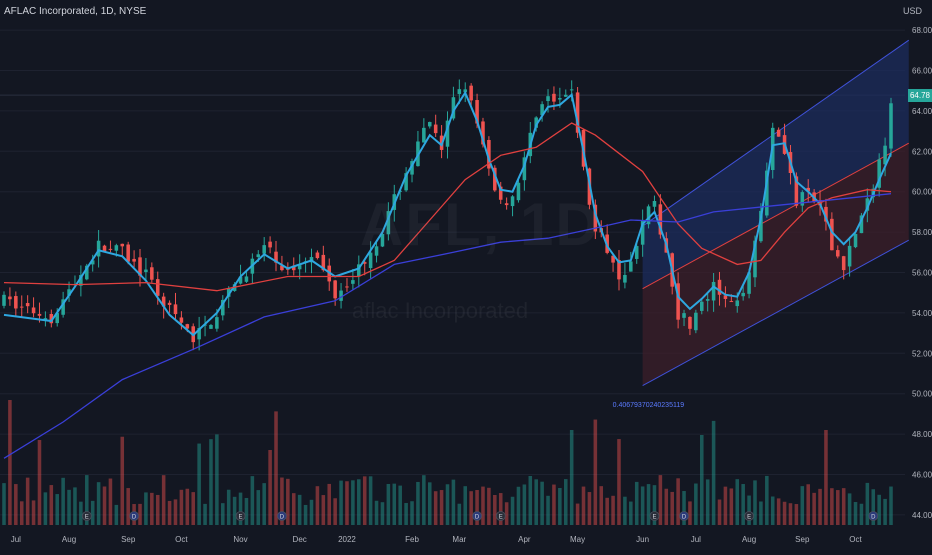  Describe the element at coordinates (75, 11) in the screenshot. I see `symbol-title: AFLAC Incorporated, 1D, NYSE` at that location.